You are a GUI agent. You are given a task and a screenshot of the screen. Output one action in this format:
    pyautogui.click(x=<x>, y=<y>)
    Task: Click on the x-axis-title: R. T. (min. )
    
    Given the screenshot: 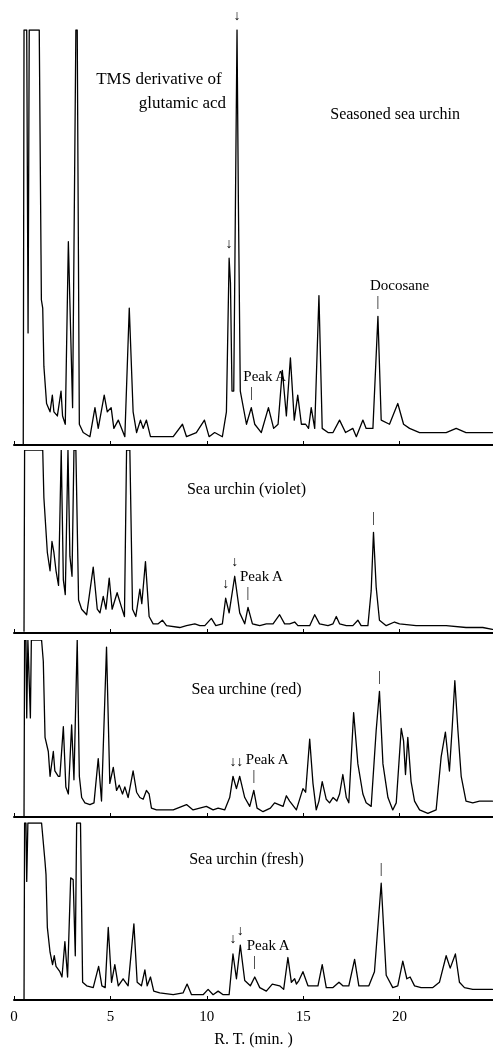 What is the action you would take?
    pyautogui.click(x=253, y=1038)
    